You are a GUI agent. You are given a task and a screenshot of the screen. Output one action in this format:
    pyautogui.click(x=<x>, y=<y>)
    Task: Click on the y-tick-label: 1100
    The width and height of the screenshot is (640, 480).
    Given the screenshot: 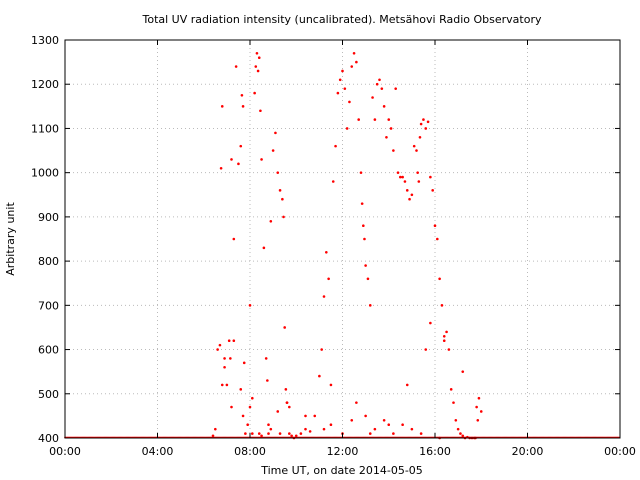 What is the action you would take?
    pyautogui.click(x=45, y=128)
    